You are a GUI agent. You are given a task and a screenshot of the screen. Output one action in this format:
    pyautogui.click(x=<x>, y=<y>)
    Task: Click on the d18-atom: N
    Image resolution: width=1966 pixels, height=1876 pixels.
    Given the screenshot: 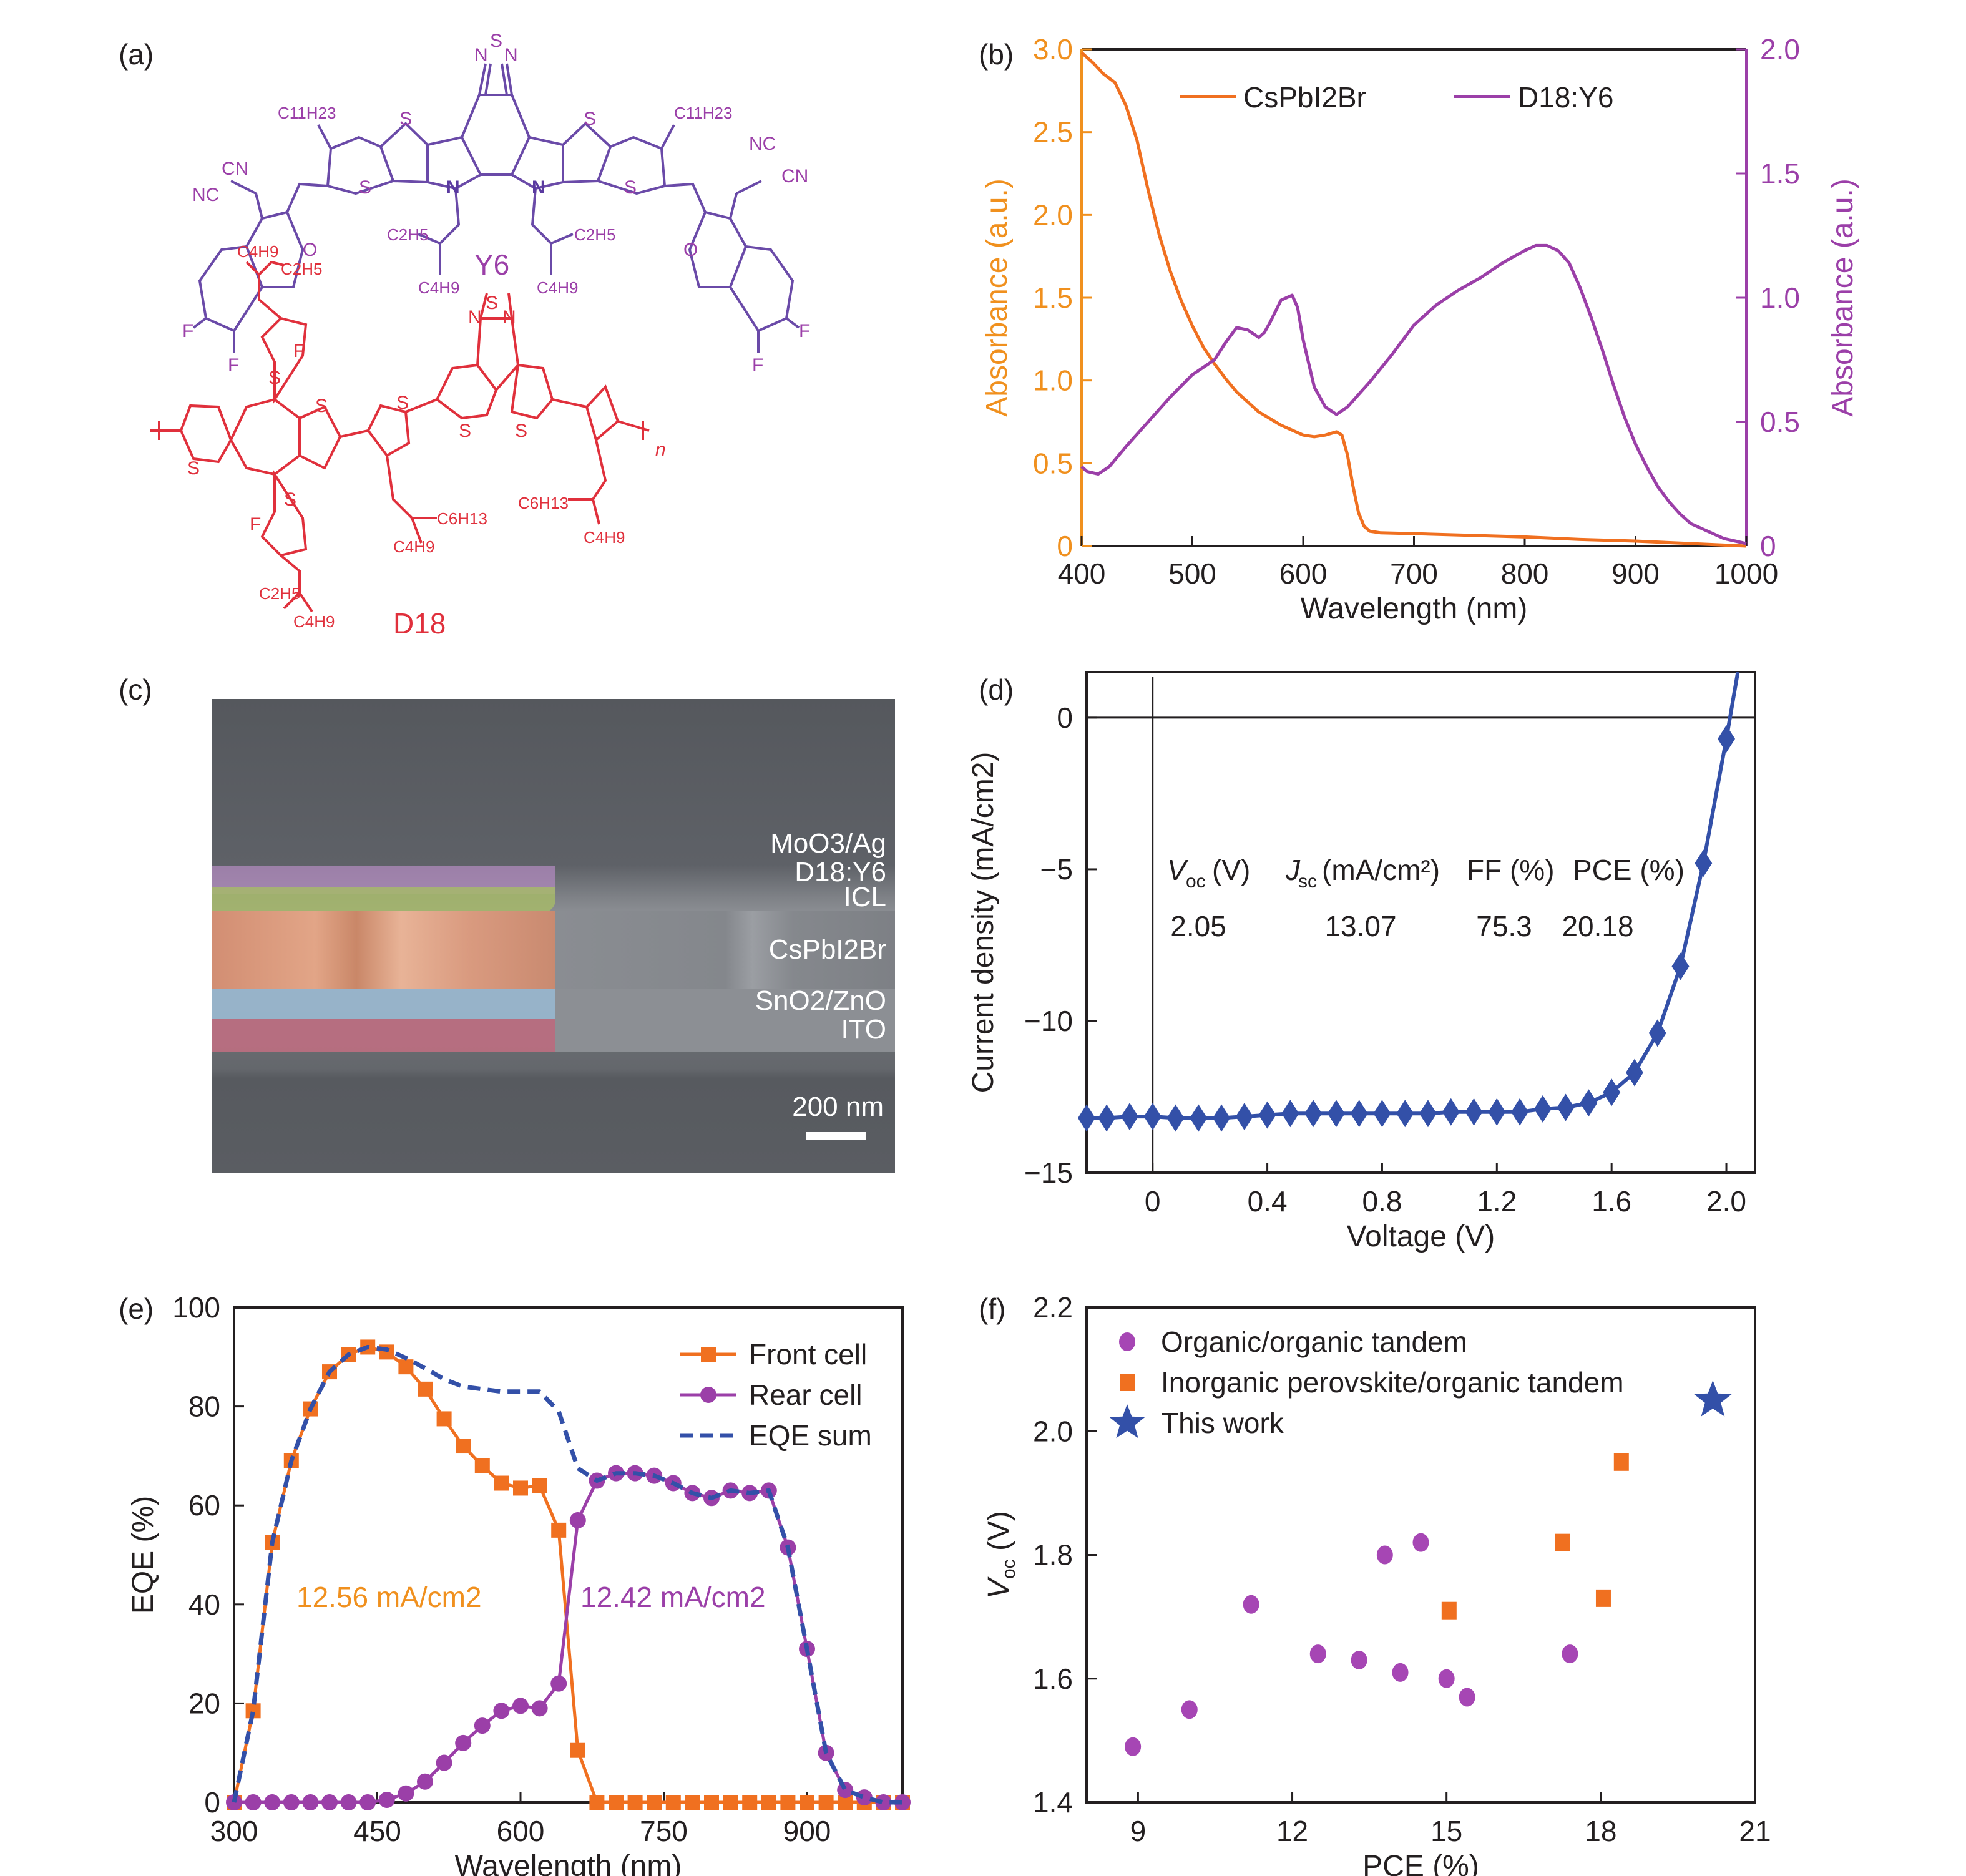 What is the action you would take?
    pyautogui.click(x=509, y=317)
    